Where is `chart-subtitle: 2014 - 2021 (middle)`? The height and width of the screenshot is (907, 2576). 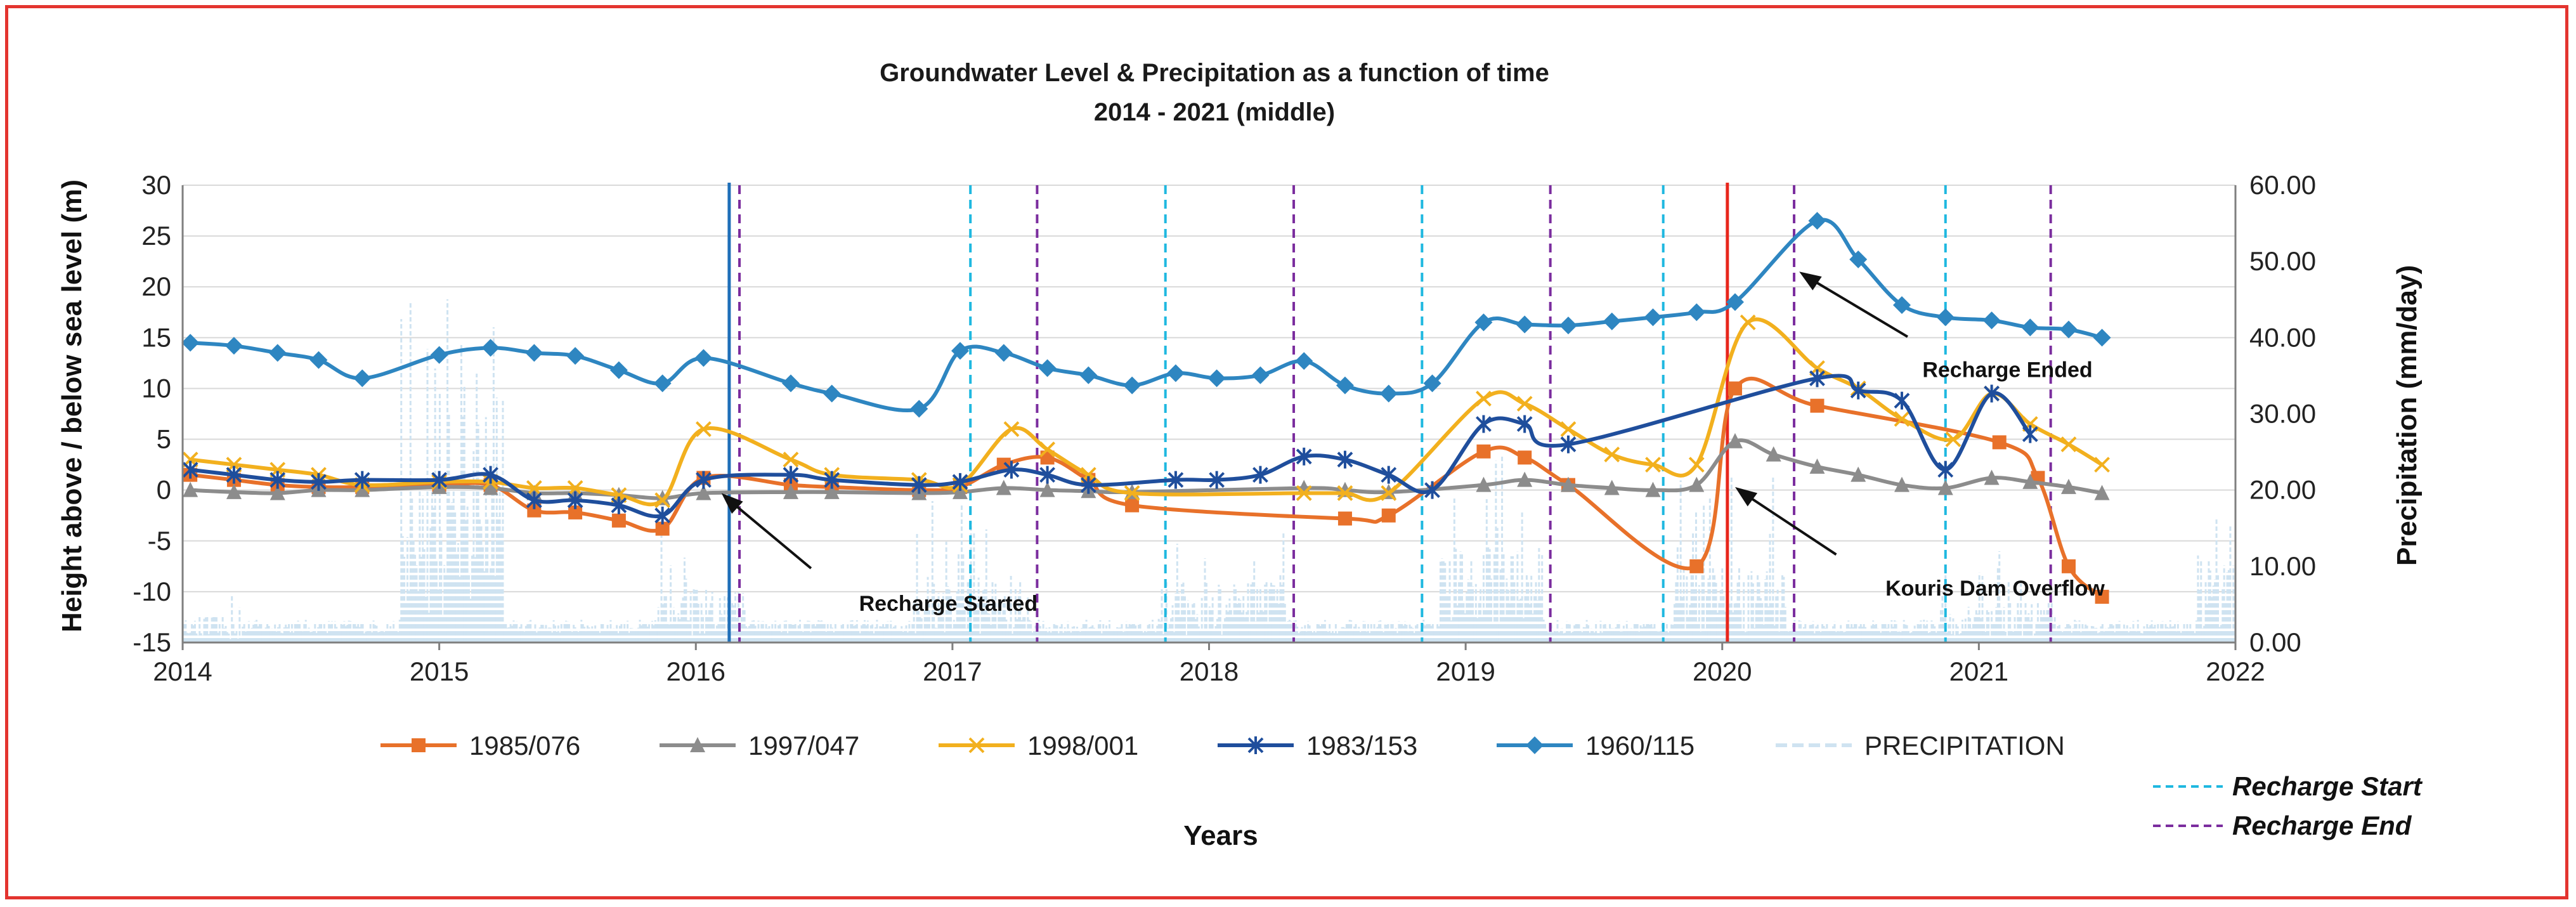
chart-subtitle: 2014 - 2021 (middle) is located at coordinates (1215, 112).